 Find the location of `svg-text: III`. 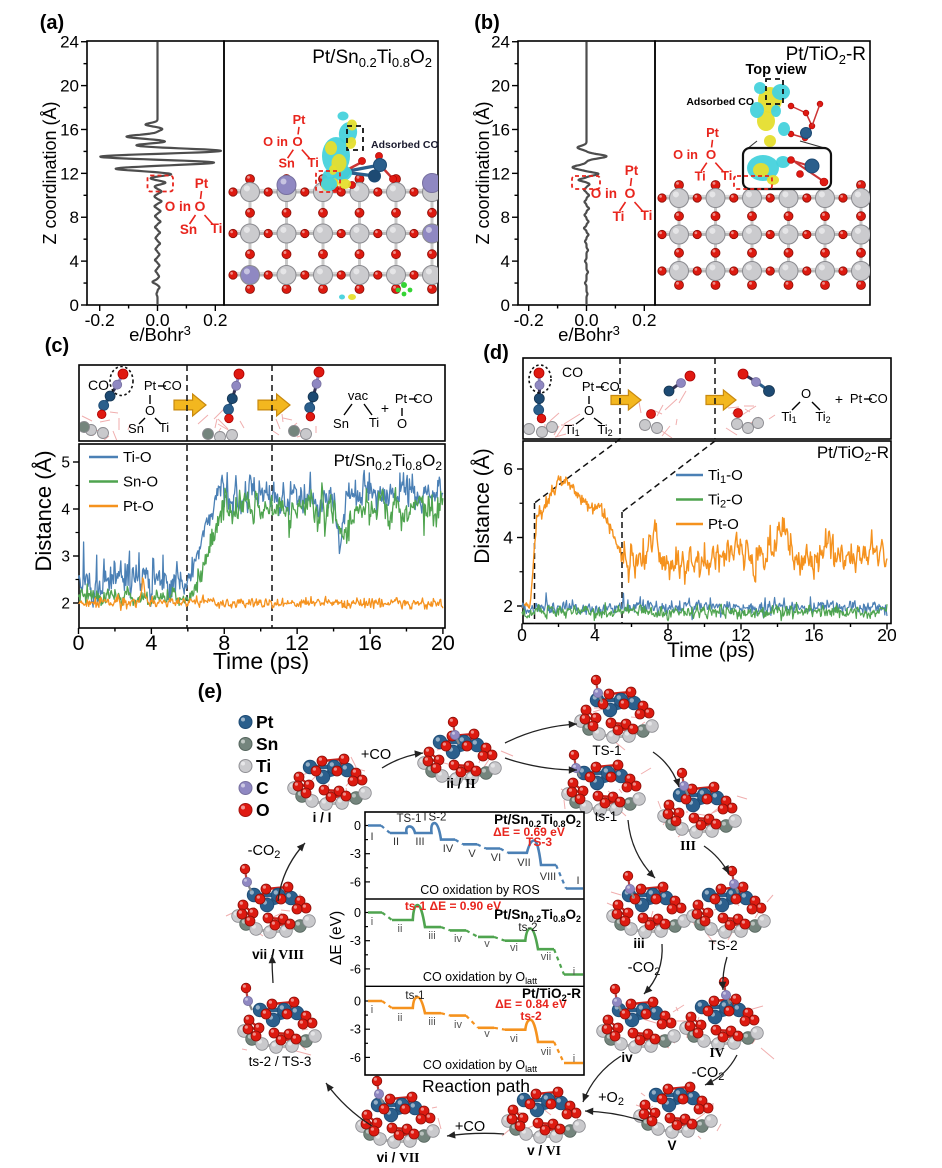

svg-text: III is located at coordinates (688, 845).